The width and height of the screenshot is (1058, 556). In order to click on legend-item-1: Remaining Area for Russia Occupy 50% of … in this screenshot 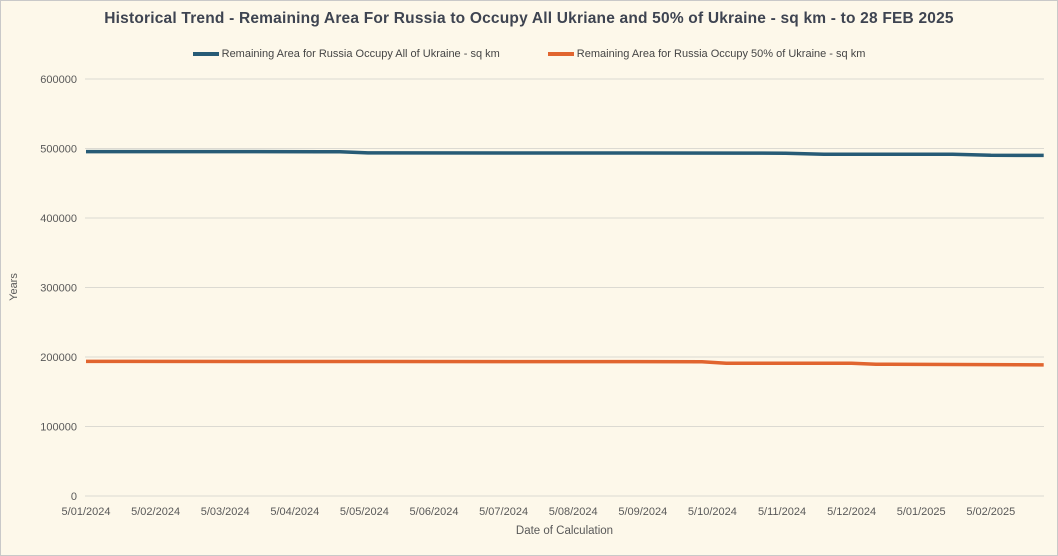, I will do `click(706, 54)`.